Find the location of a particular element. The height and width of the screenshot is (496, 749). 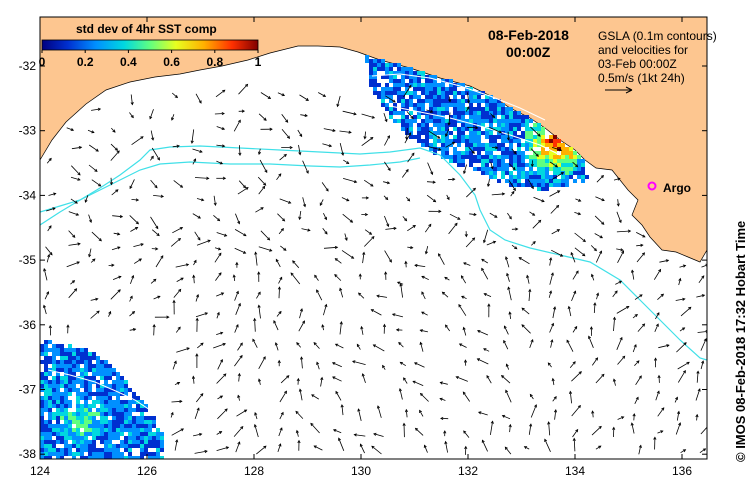

y-tick-label: -35 is located at coordinates (28, 260).